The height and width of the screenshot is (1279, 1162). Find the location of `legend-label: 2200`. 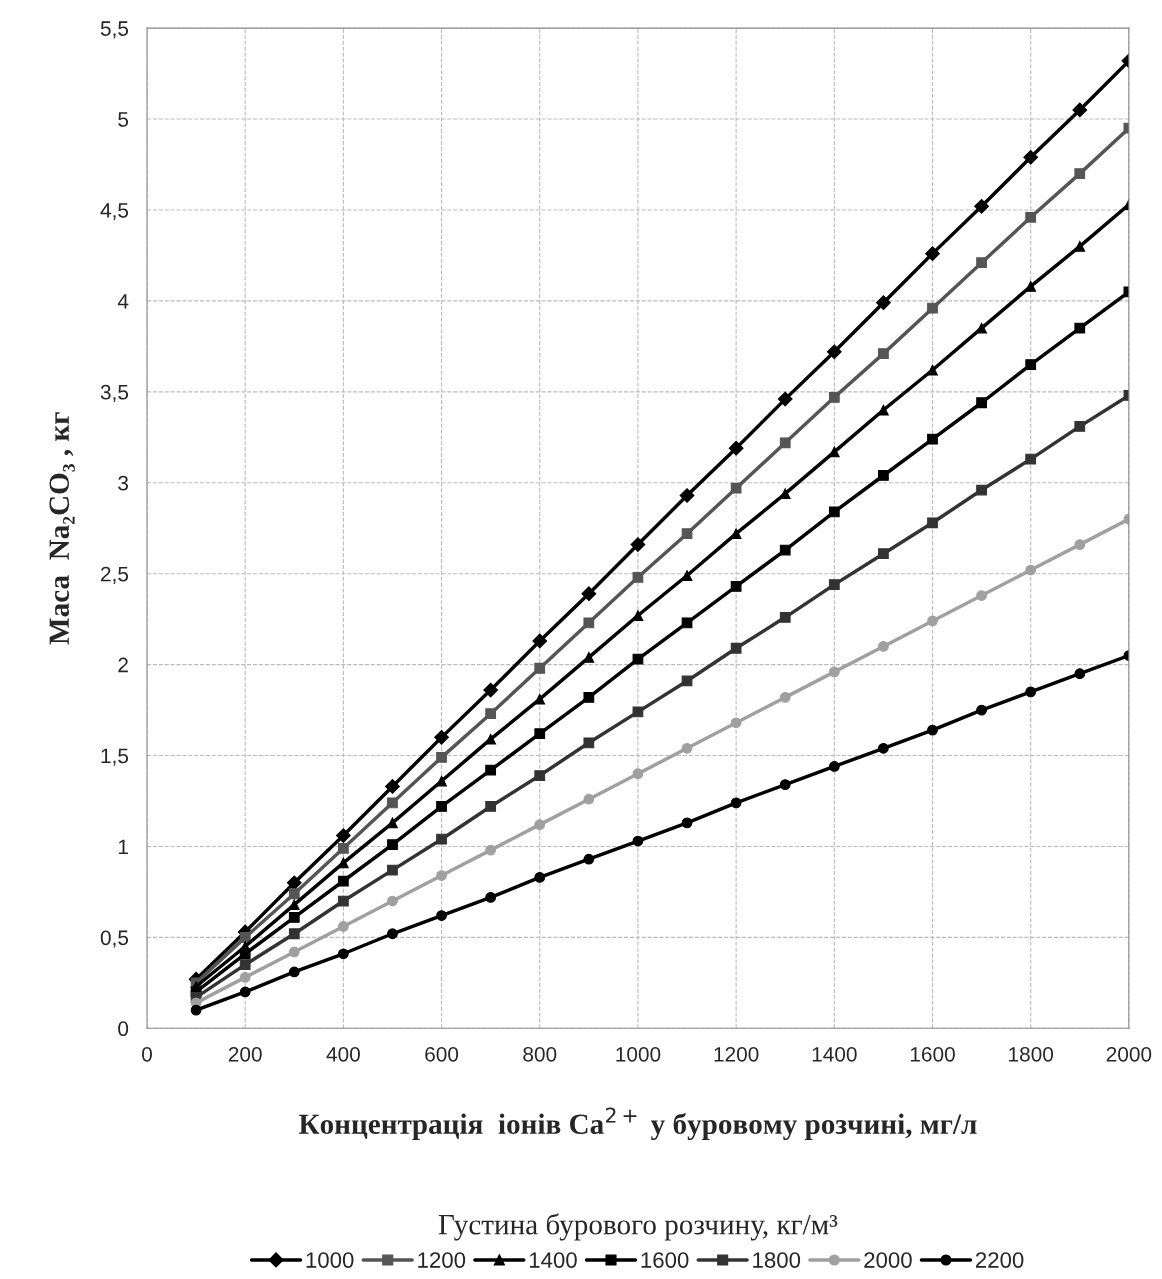

legend-label: 2200 is located at coordinates (999, 1260).